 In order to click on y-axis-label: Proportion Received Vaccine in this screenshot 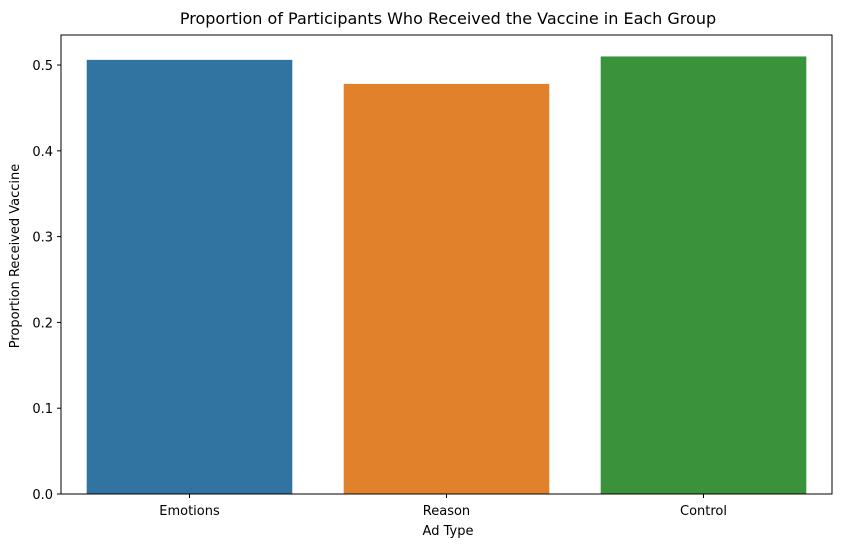, I will do `click(15, 256)`.